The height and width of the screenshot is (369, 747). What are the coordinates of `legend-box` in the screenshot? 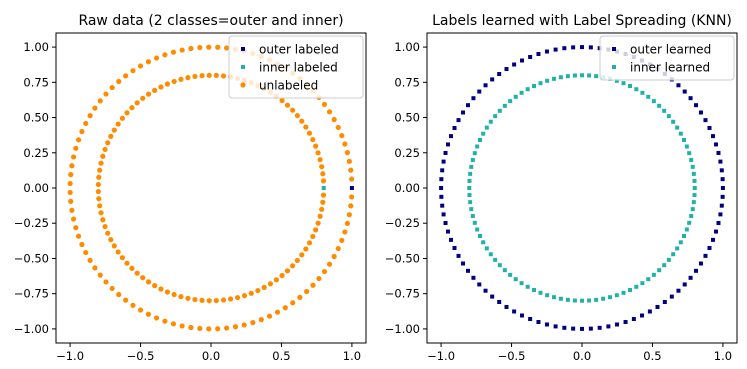 It's located at (667, 58).